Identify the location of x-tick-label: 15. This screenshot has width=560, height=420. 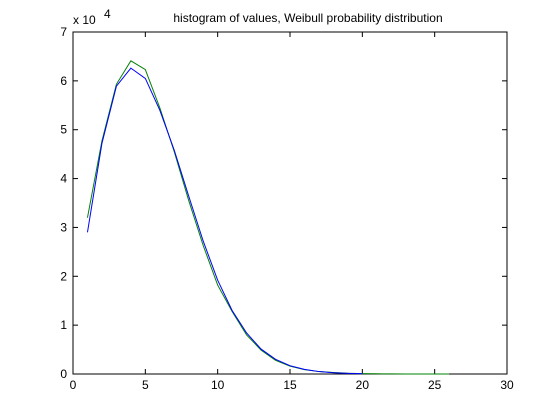
(290, 385).